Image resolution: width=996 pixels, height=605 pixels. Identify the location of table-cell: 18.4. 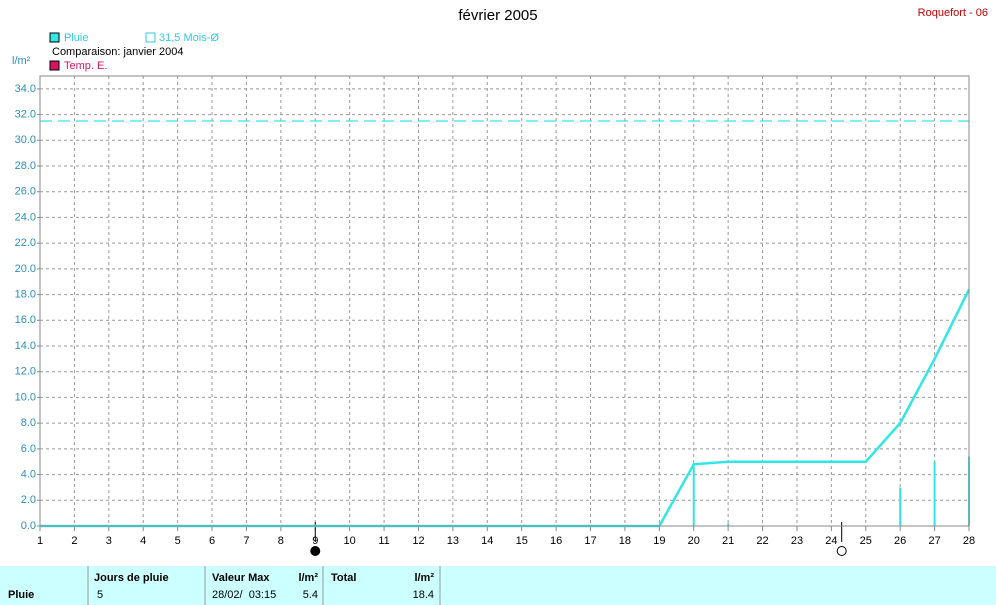
(423, 595).